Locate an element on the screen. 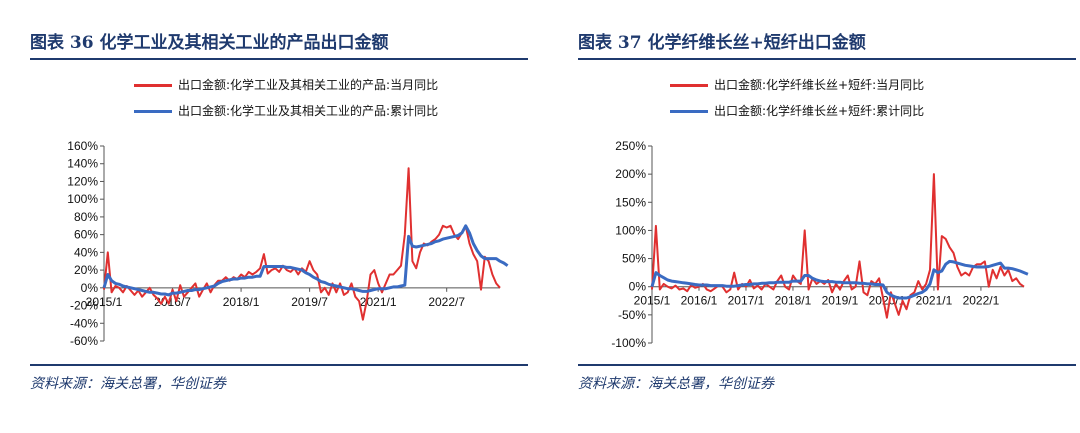 Image resolution: width=1080 pixels, height=433 pixels. y-tick-label: 150% is located at coordinates (630, 202).